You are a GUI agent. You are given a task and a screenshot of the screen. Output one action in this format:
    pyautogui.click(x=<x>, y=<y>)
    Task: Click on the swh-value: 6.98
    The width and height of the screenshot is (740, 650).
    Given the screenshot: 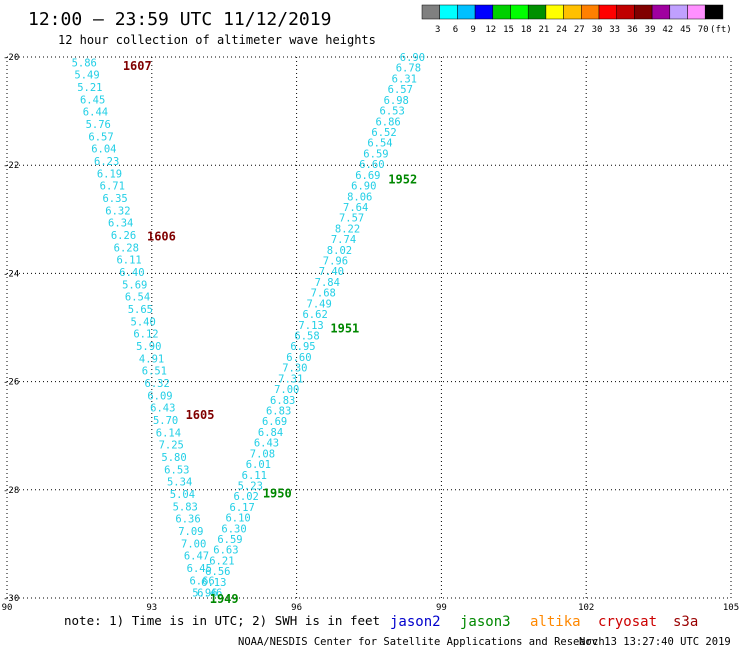 What is the action you would take?
    pyautogui.click(x=396, y=101)
    